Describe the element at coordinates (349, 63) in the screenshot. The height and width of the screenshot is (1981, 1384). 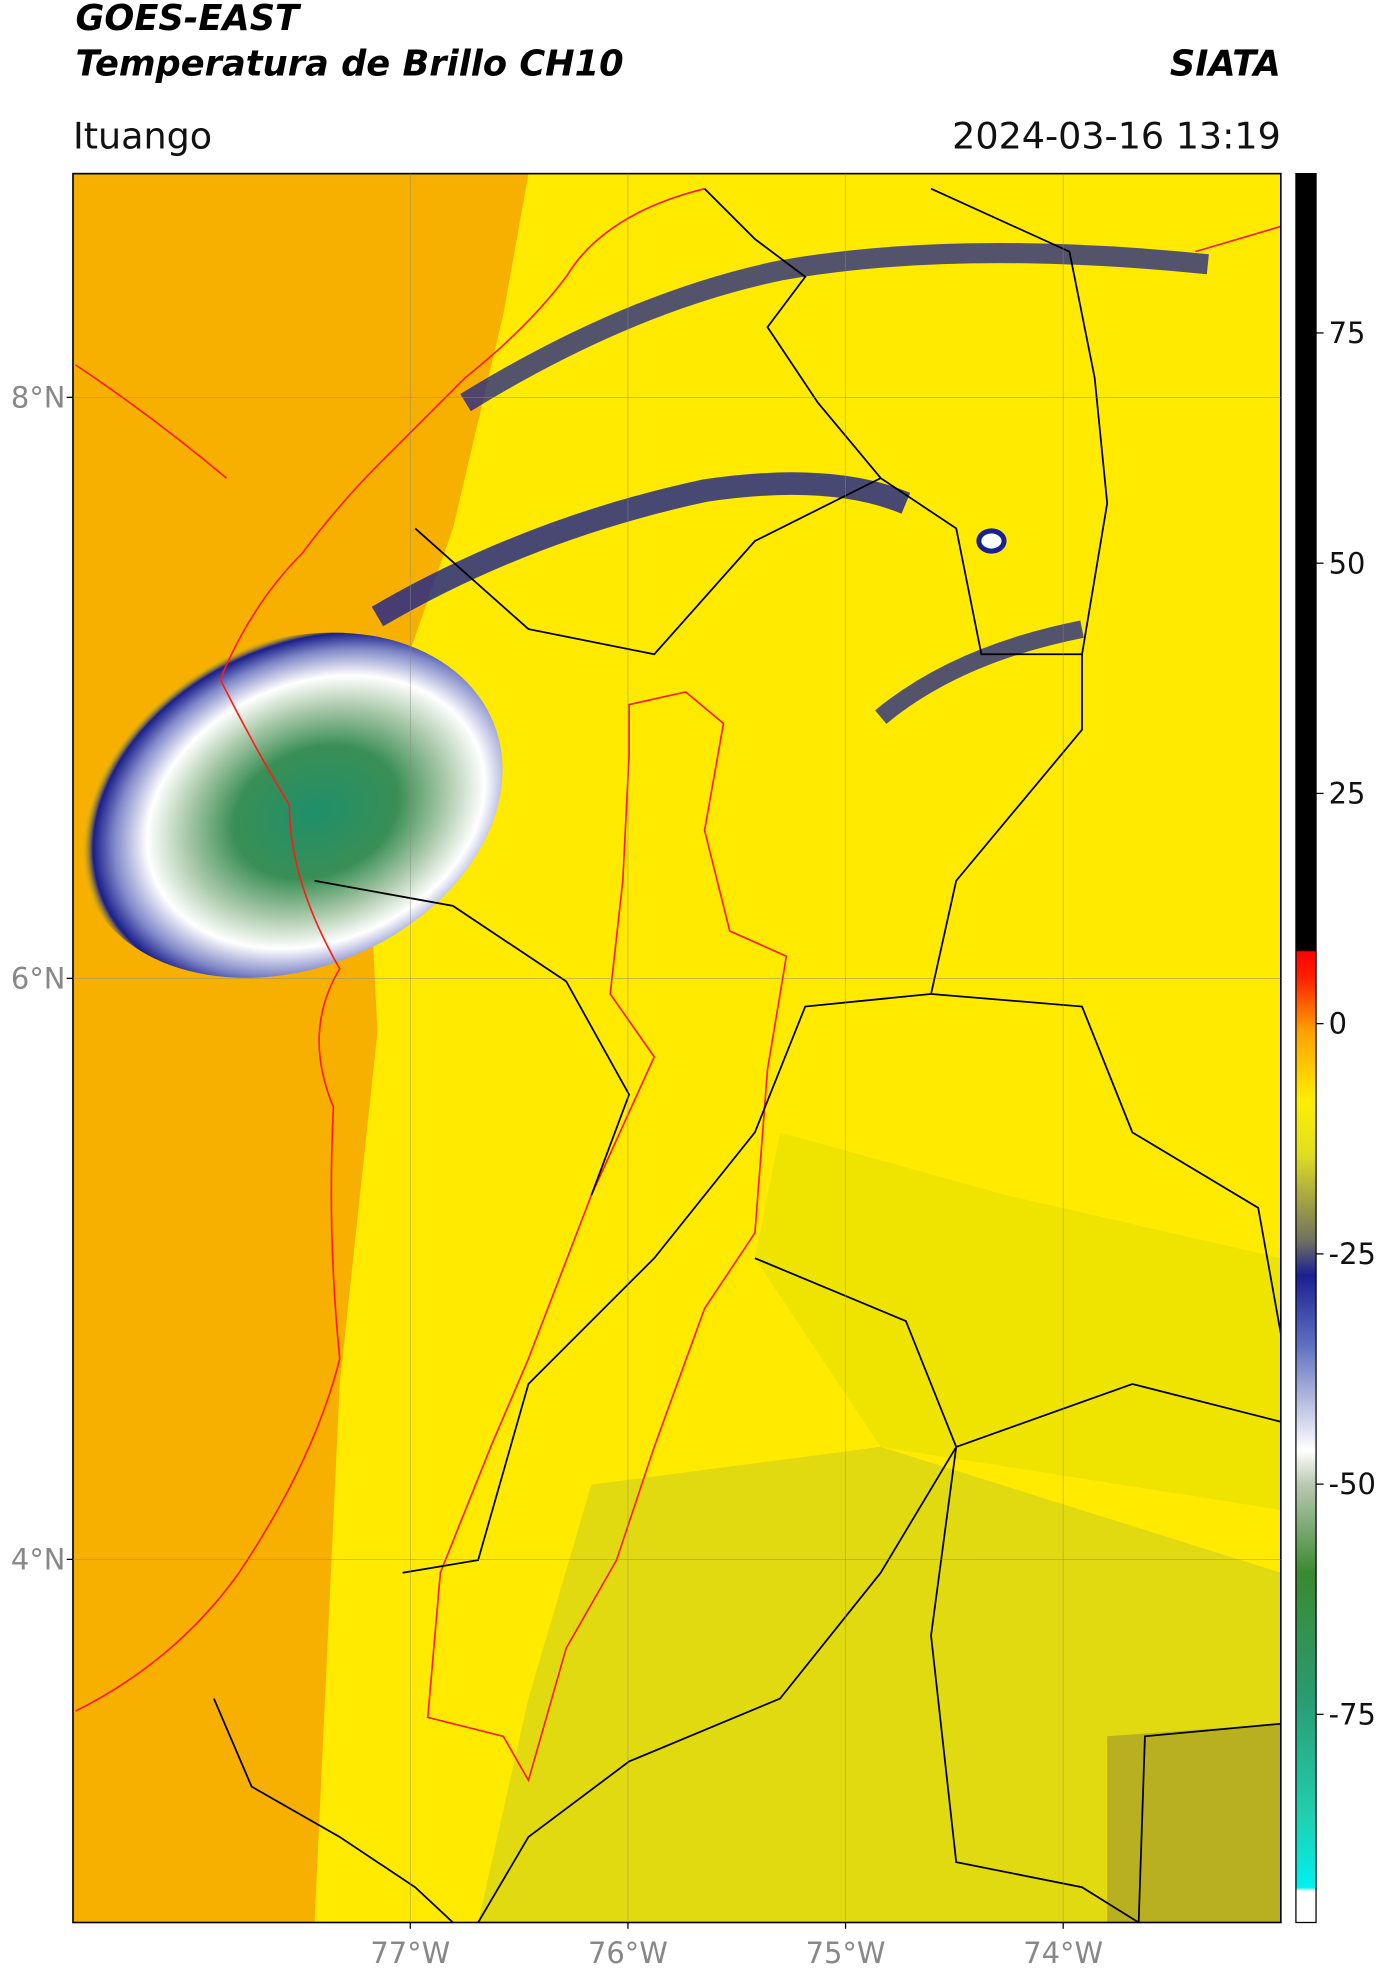
I see `subtitle: Temperatura de Brillo CH10` at that location.